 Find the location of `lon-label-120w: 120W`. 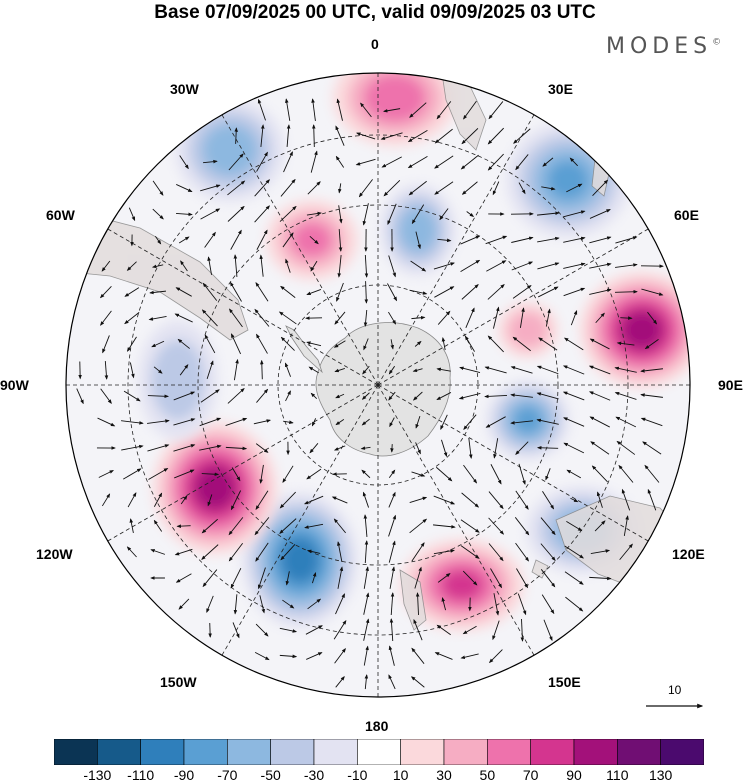

lon-label-120w: 120W is located at coordinates (54, 554).